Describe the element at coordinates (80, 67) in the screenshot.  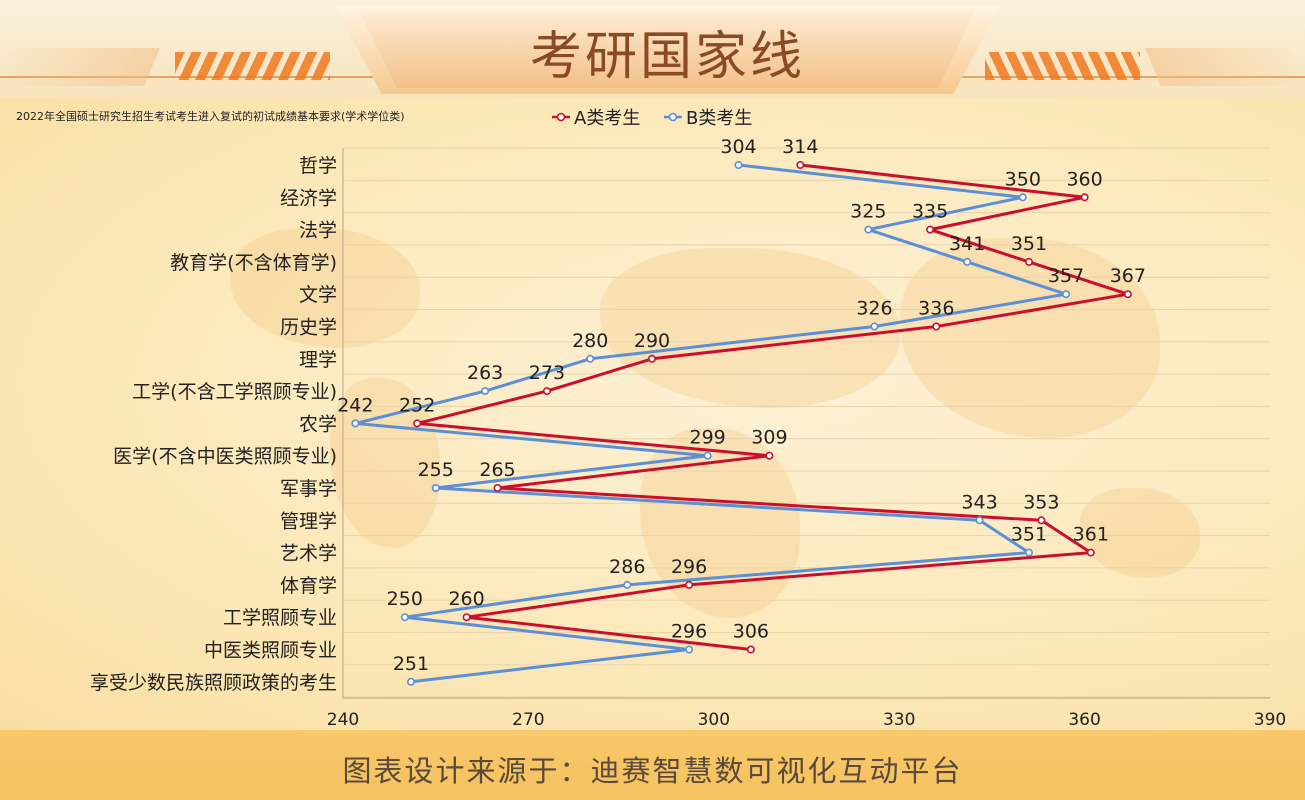
I see `header-decoration-left` at that location.